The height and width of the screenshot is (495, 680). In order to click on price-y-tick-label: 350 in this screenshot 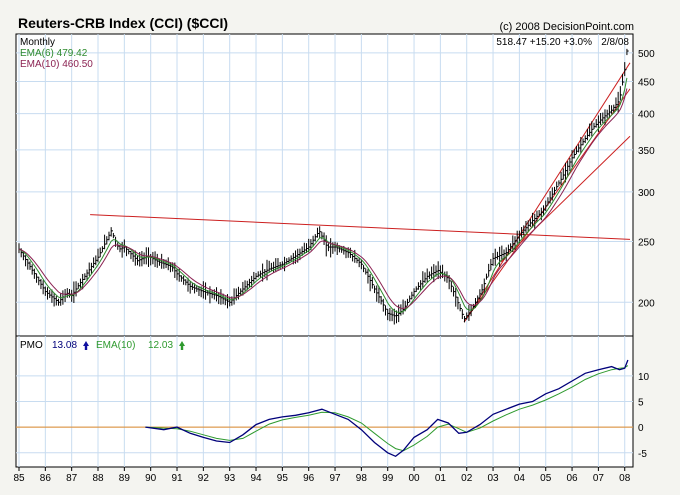, I will do `click(646, 151)`.